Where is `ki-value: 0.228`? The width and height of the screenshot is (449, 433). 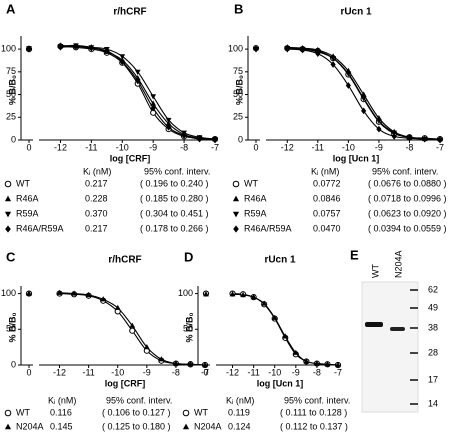
ki-value: 0.228 is located at coordinates (96, 198).